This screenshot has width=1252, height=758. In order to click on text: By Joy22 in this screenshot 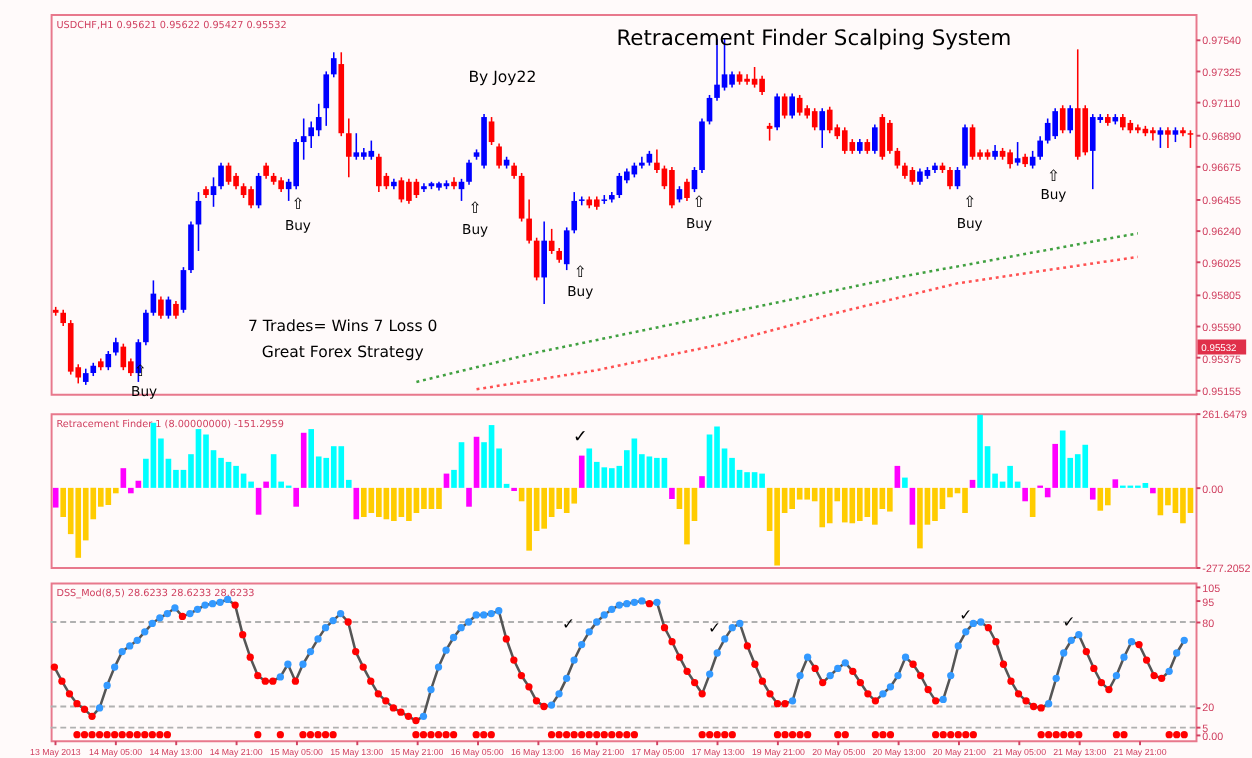, I will do `click(502, 77)`.